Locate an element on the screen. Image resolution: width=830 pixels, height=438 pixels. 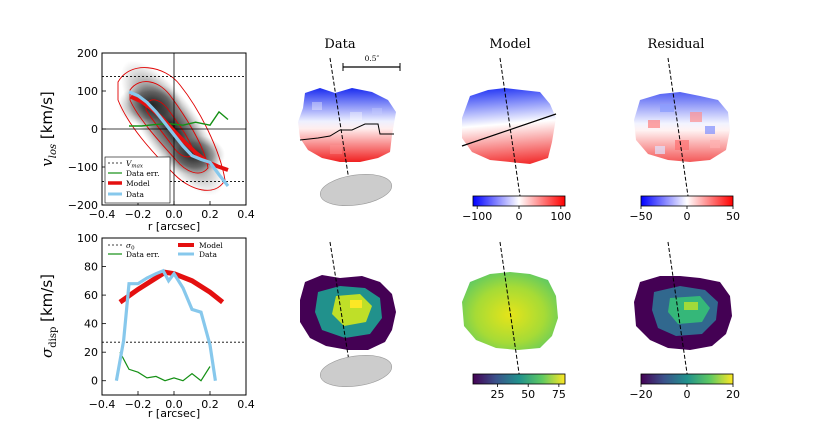
model-dispersion-map is located at coordinates (510, 311).